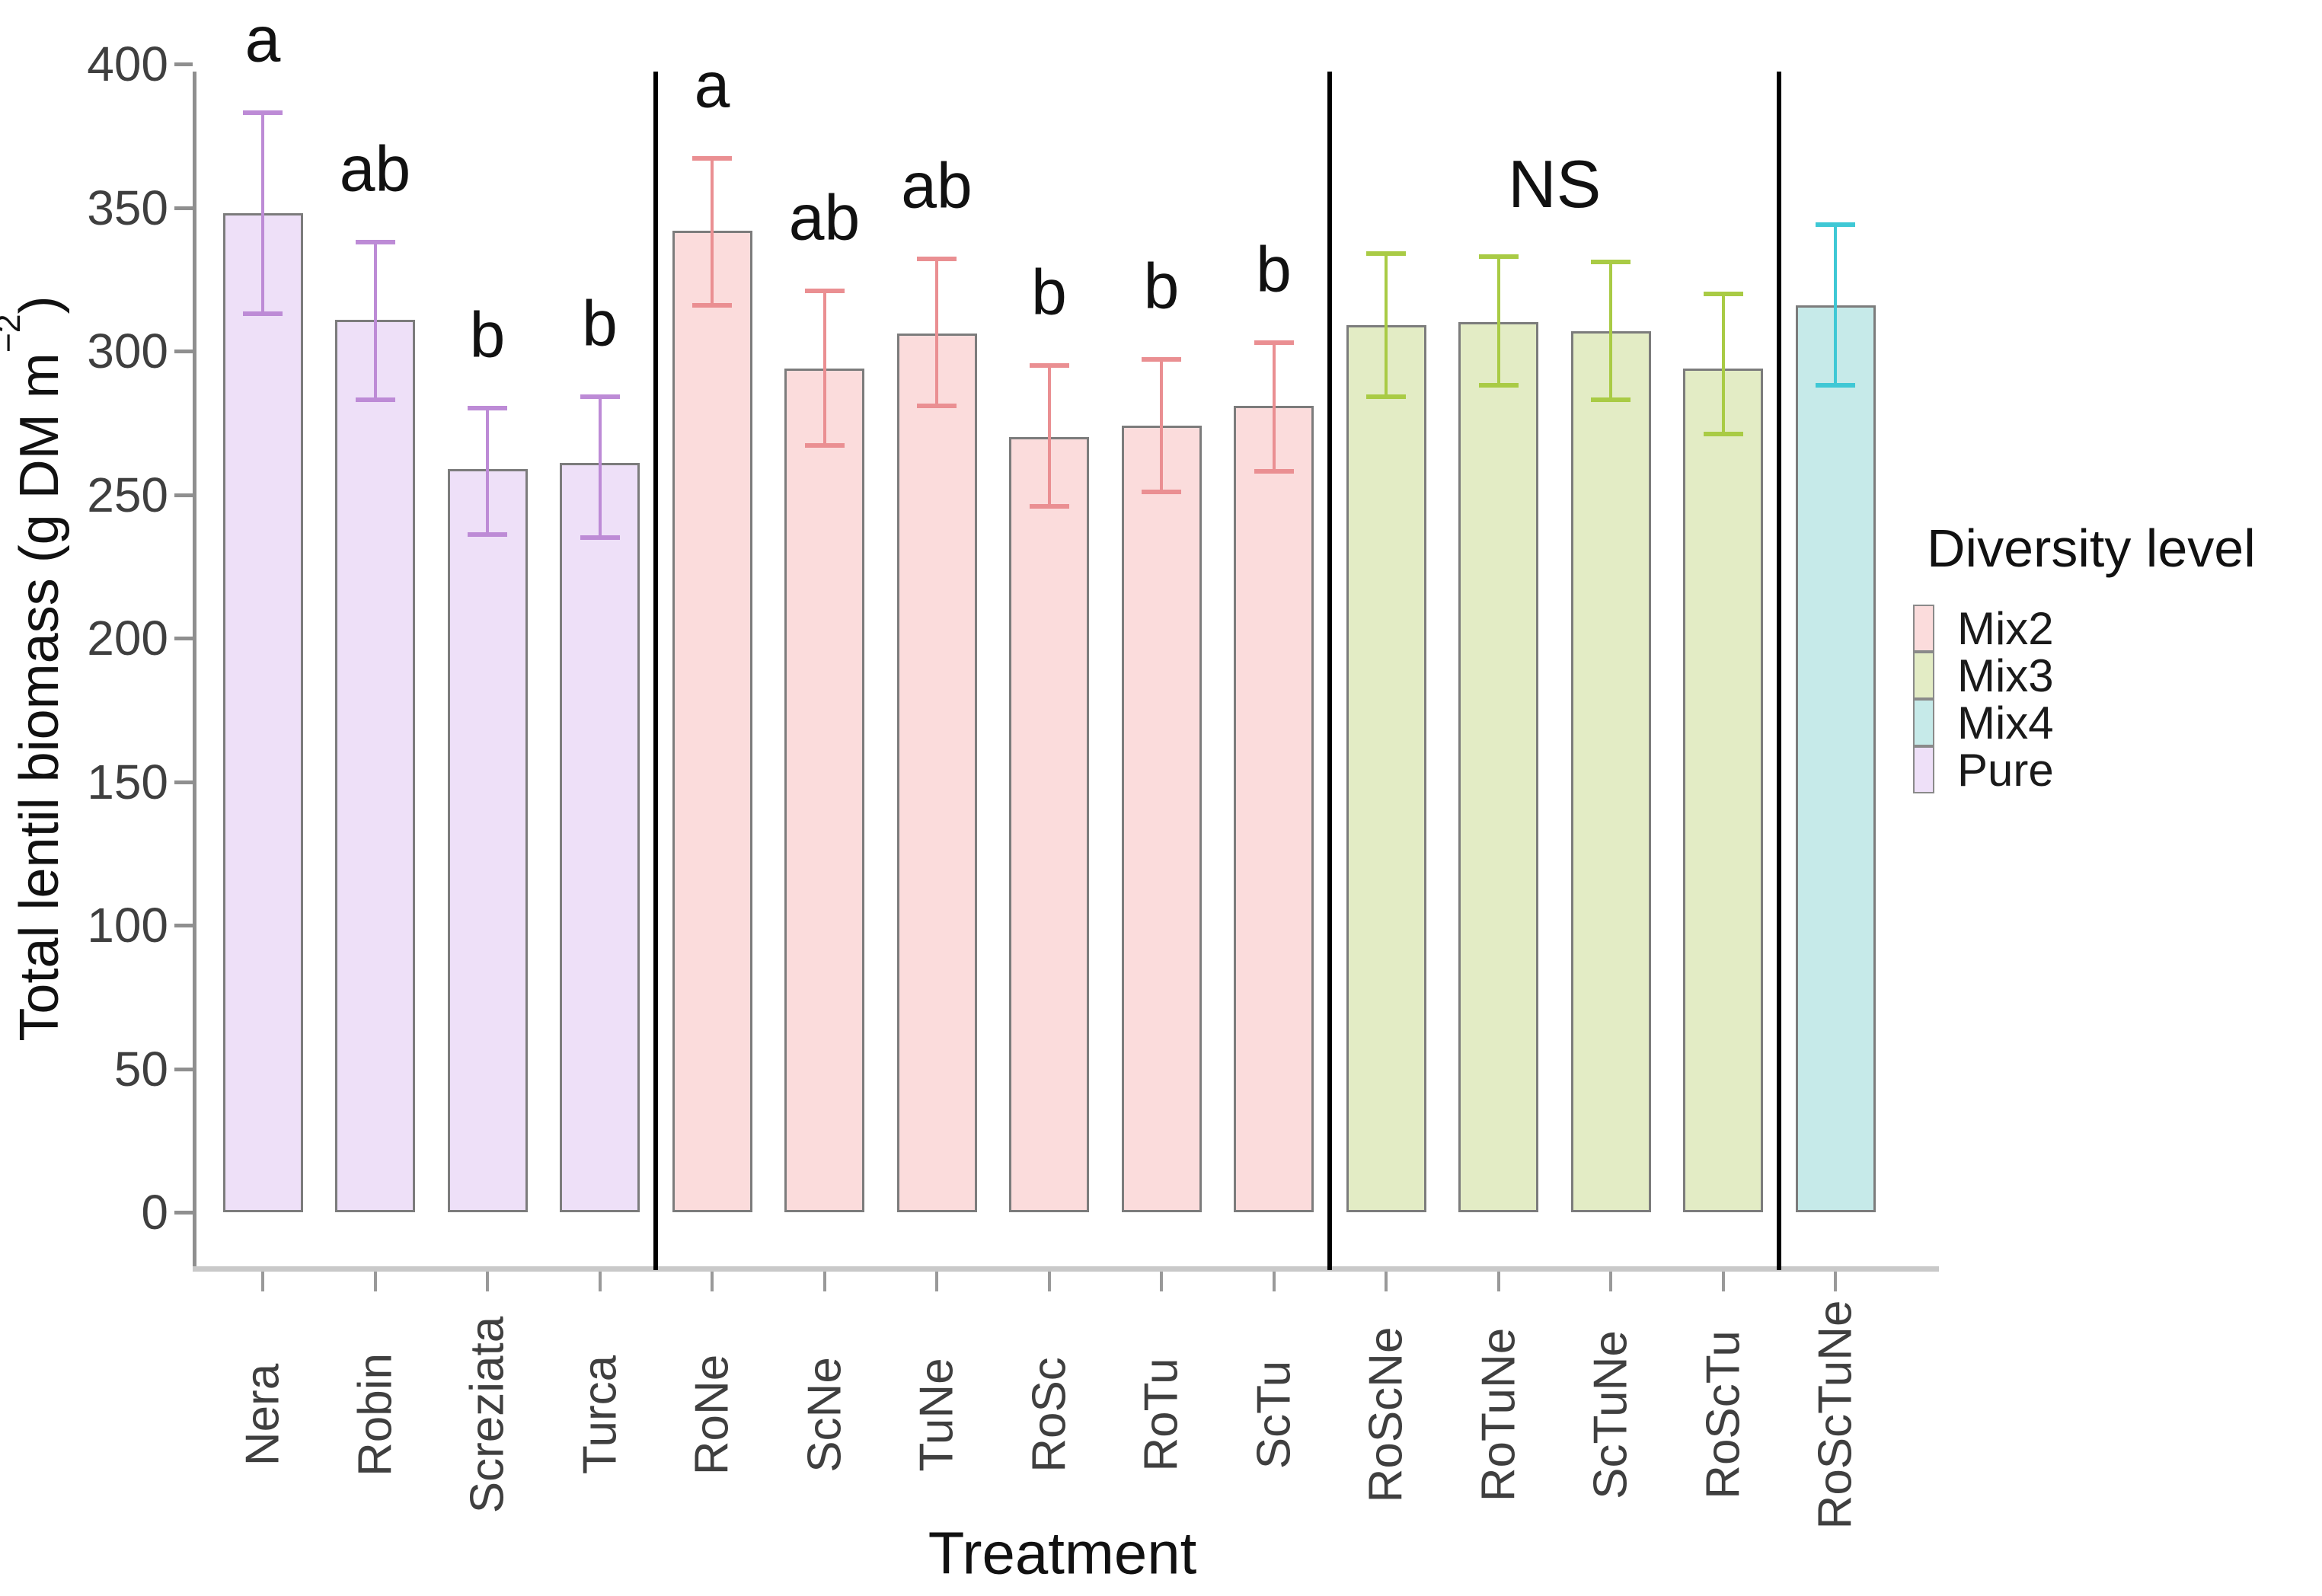 This screenshot has width=2322, height=1596. I want to click on y-axis-title: Total lentil biomass (g DM m−2), so click(35, 668).